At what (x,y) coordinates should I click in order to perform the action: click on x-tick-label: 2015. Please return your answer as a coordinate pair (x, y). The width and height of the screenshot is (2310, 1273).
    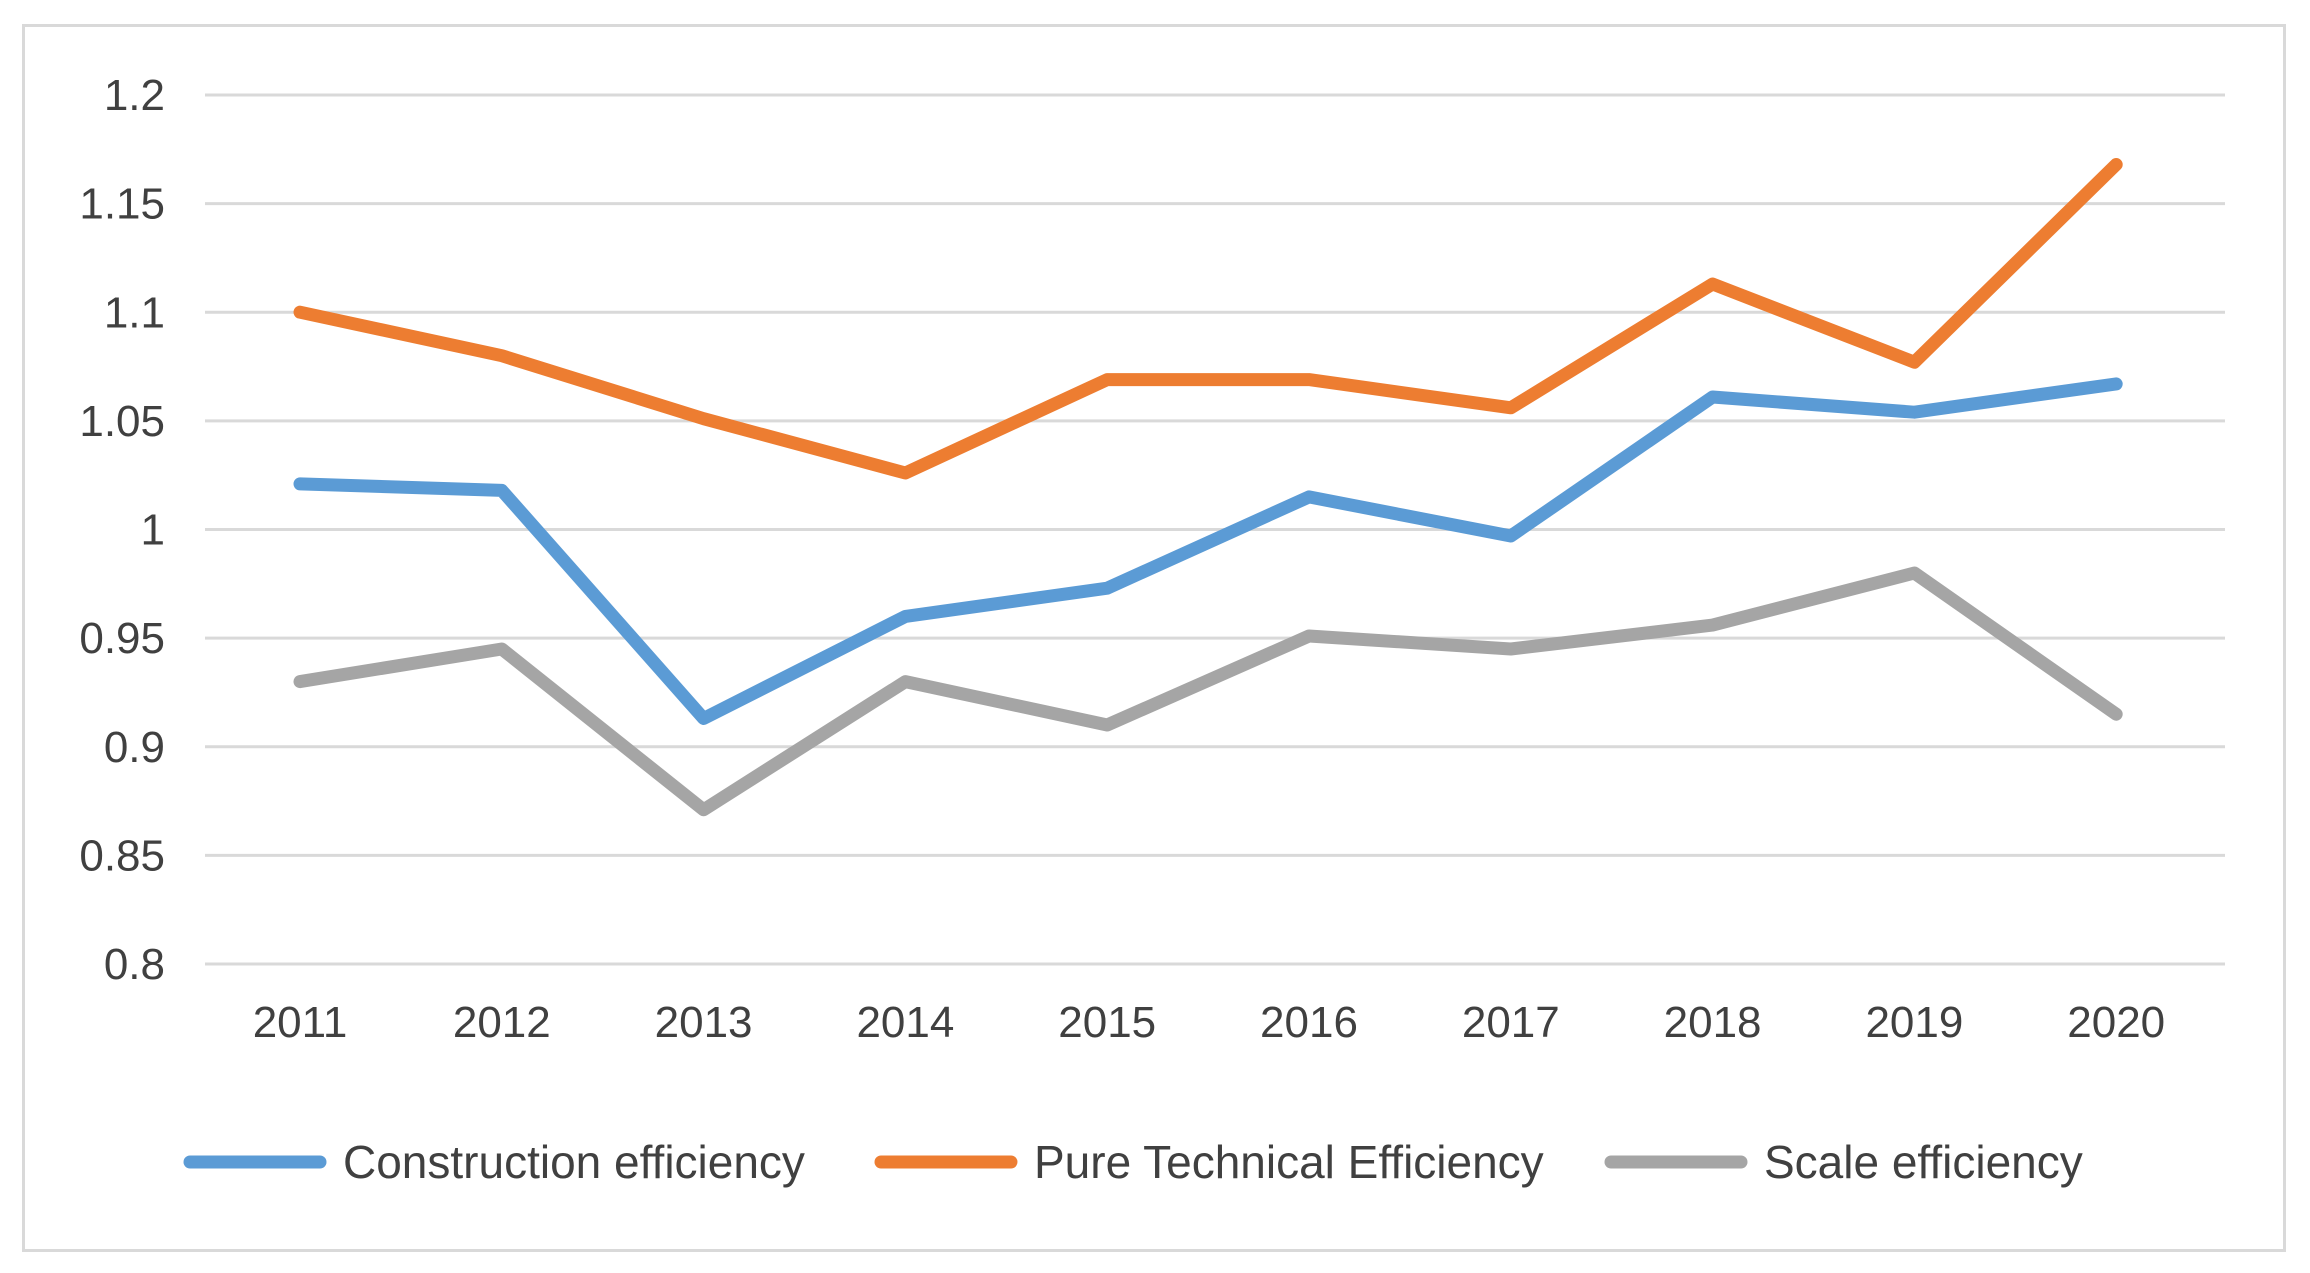
    Looking at the image, I should click on (1107, 1022).